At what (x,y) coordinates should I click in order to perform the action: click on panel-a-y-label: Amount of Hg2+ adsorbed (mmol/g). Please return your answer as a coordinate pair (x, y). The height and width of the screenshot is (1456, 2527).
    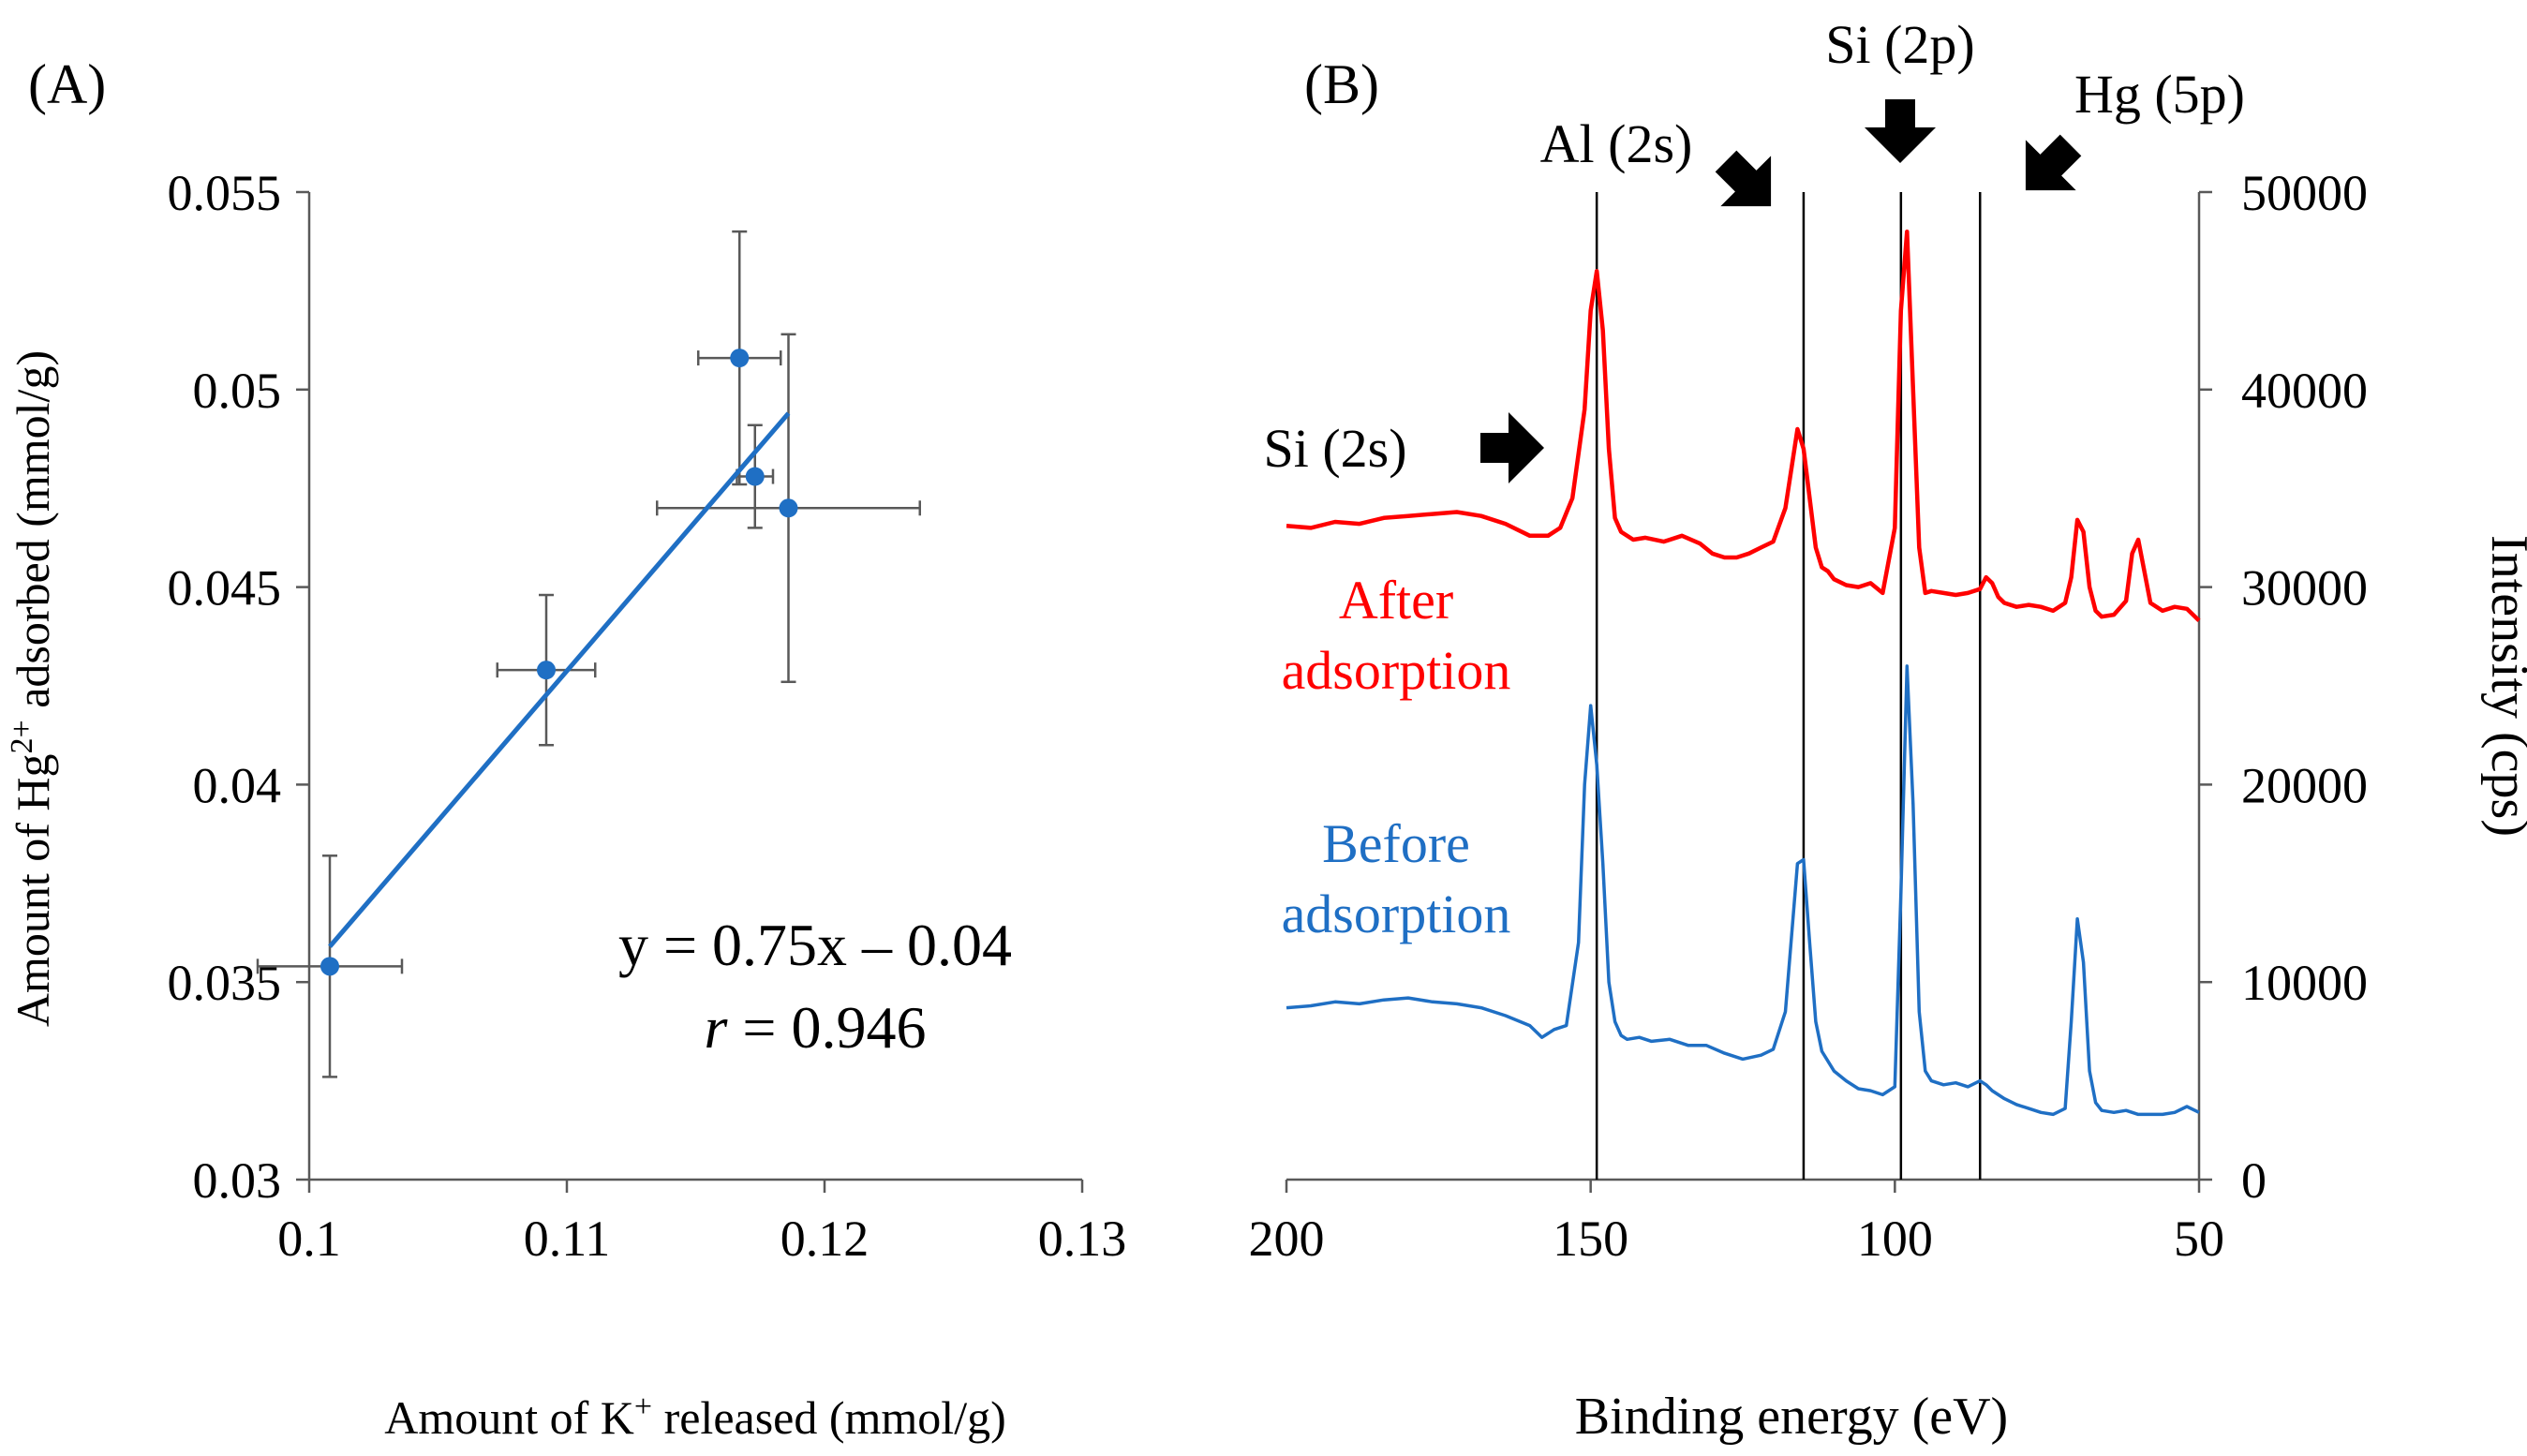
    Looking at the image, I should click on (32, 688).